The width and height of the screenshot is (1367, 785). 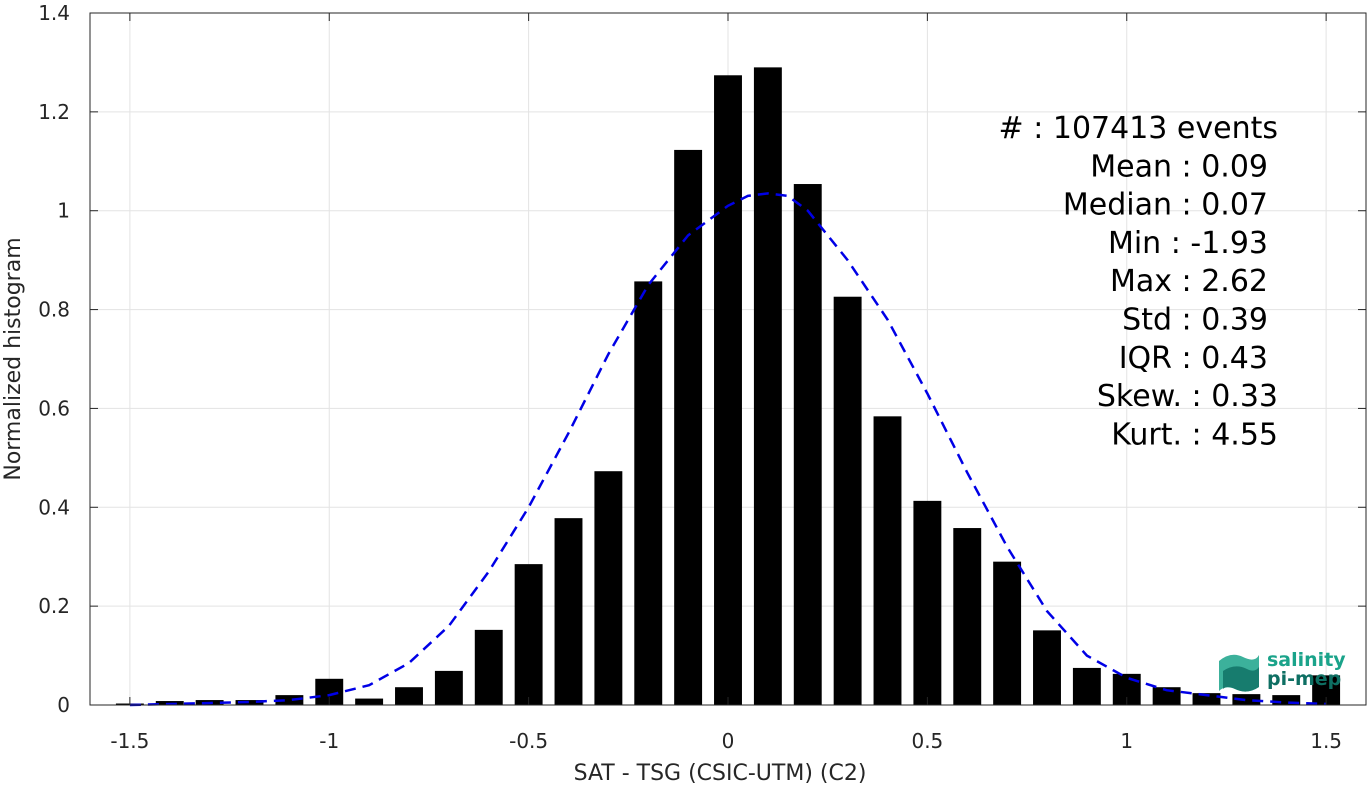 I want to click on x-tick-labels: -1.5 -1 -0.5 0 0.5 1 1.5, so click(x=726, y=741).